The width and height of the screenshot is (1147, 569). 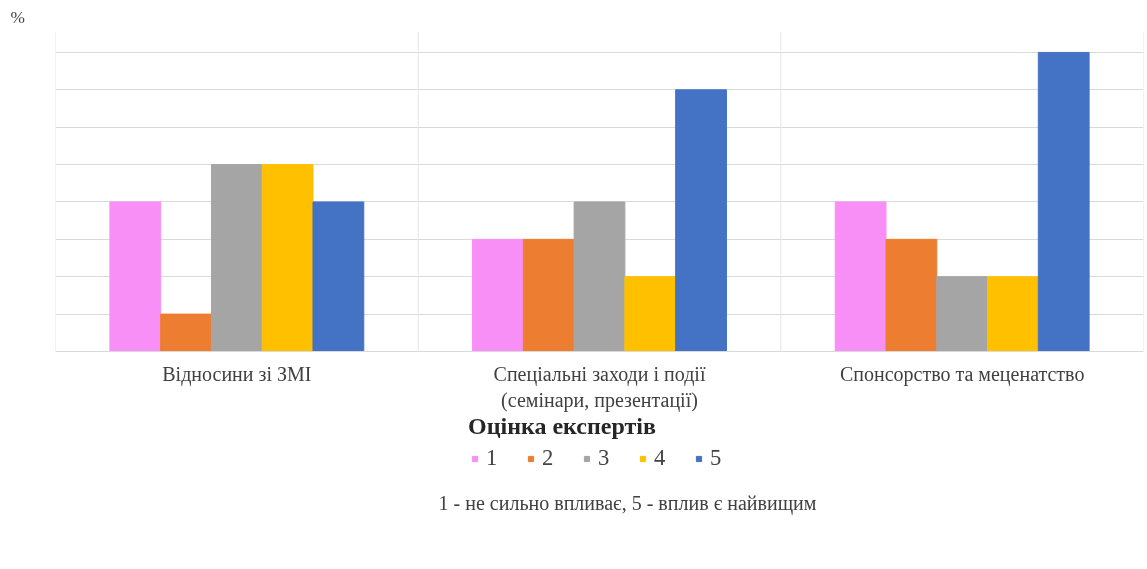 What do you see at coordinates (716, 458) in the screenshot?
I see `legend-label: 5` at bounding box center [716, 458].